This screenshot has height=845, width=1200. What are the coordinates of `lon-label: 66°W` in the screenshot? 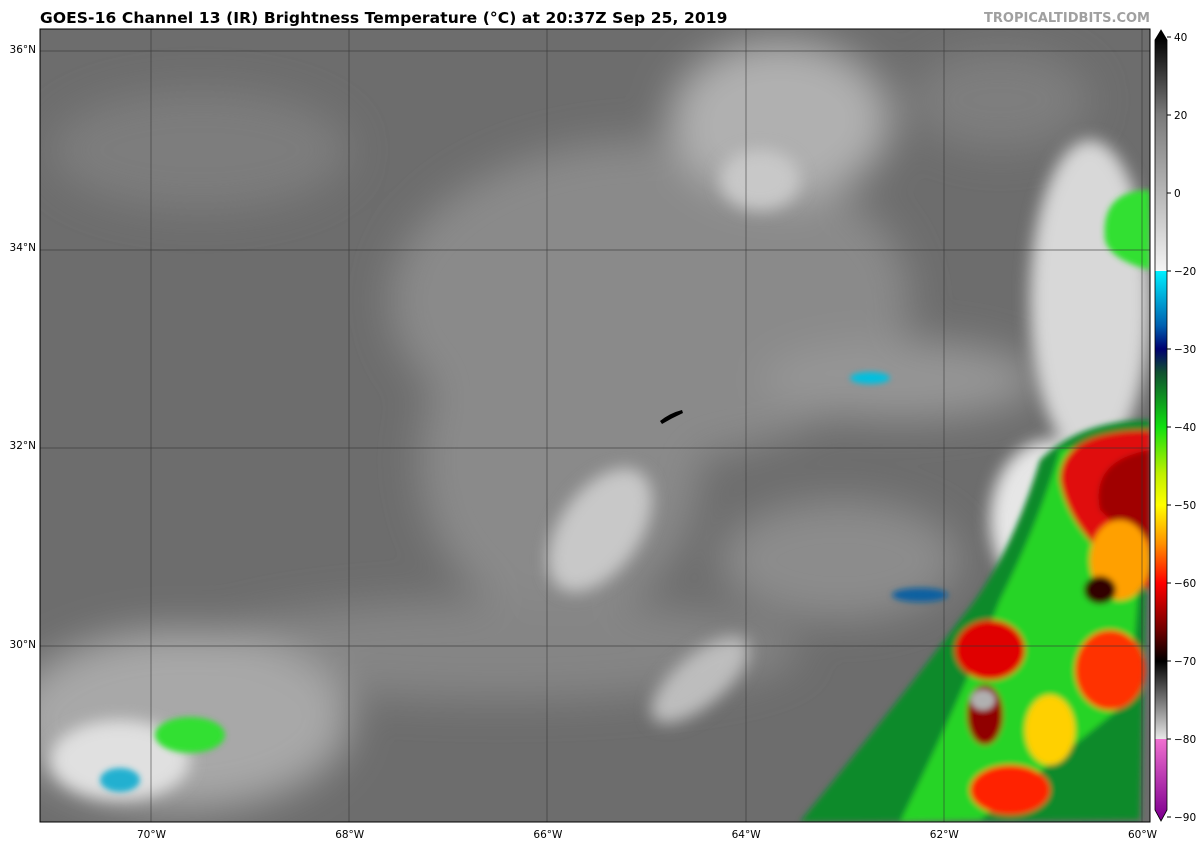 It's located at (548, 835).